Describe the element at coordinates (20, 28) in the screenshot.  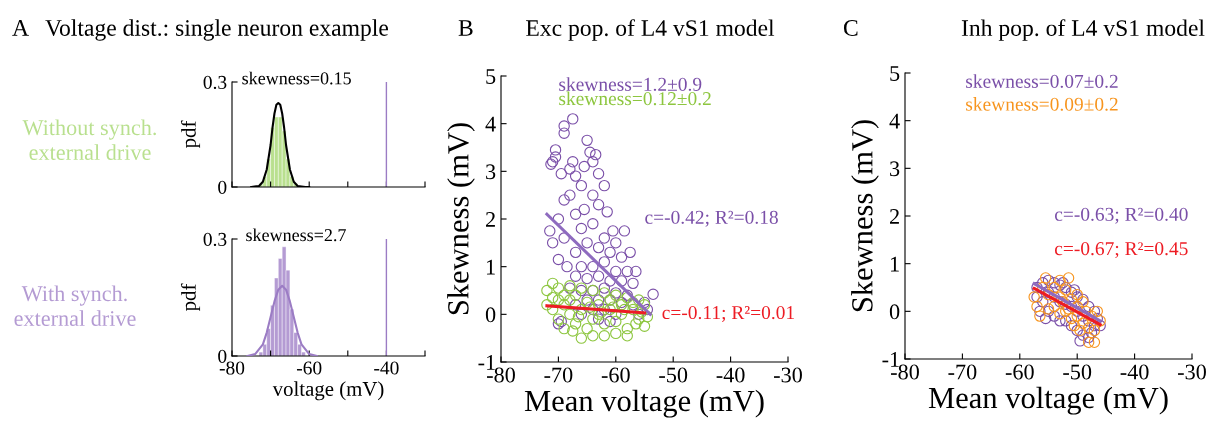
I see `text: A` at that location.